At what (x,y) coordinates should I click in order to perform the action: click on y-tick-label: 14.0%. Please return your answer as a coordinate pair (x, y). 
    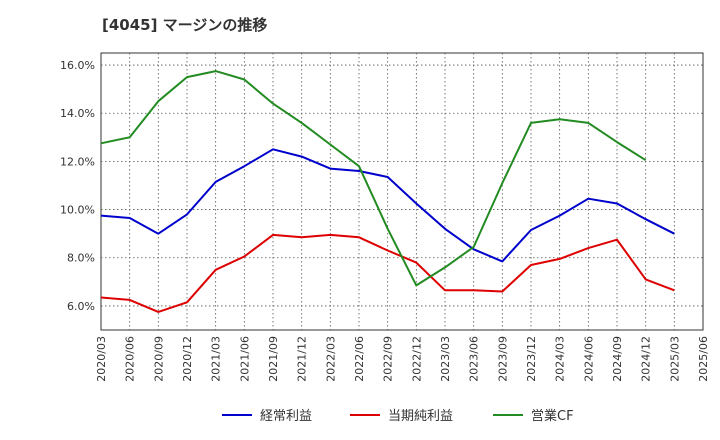
    Looking at the image, I should click on (77, 113).